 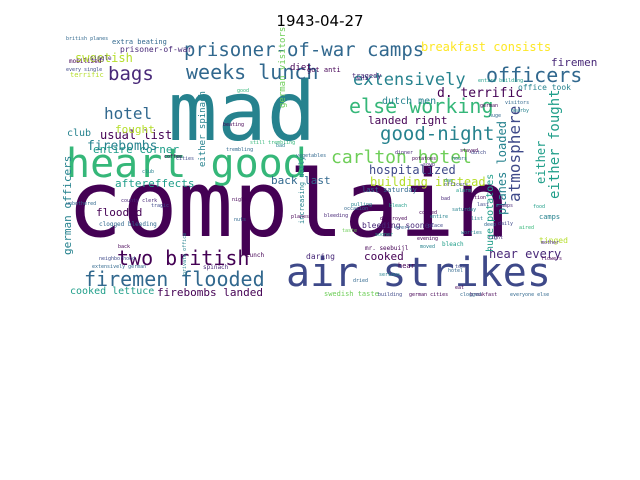 I want to click on cloud-word: destroyed, so click(x=393, y=219).